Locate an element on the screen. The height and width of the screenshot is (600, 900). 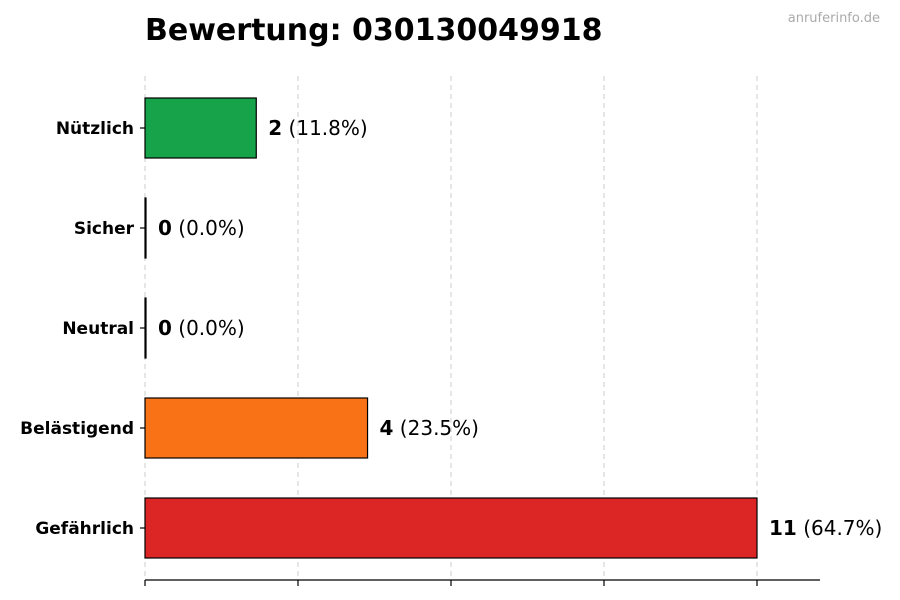
value-percent: (23.5%) is located at coordinates (436, 428).